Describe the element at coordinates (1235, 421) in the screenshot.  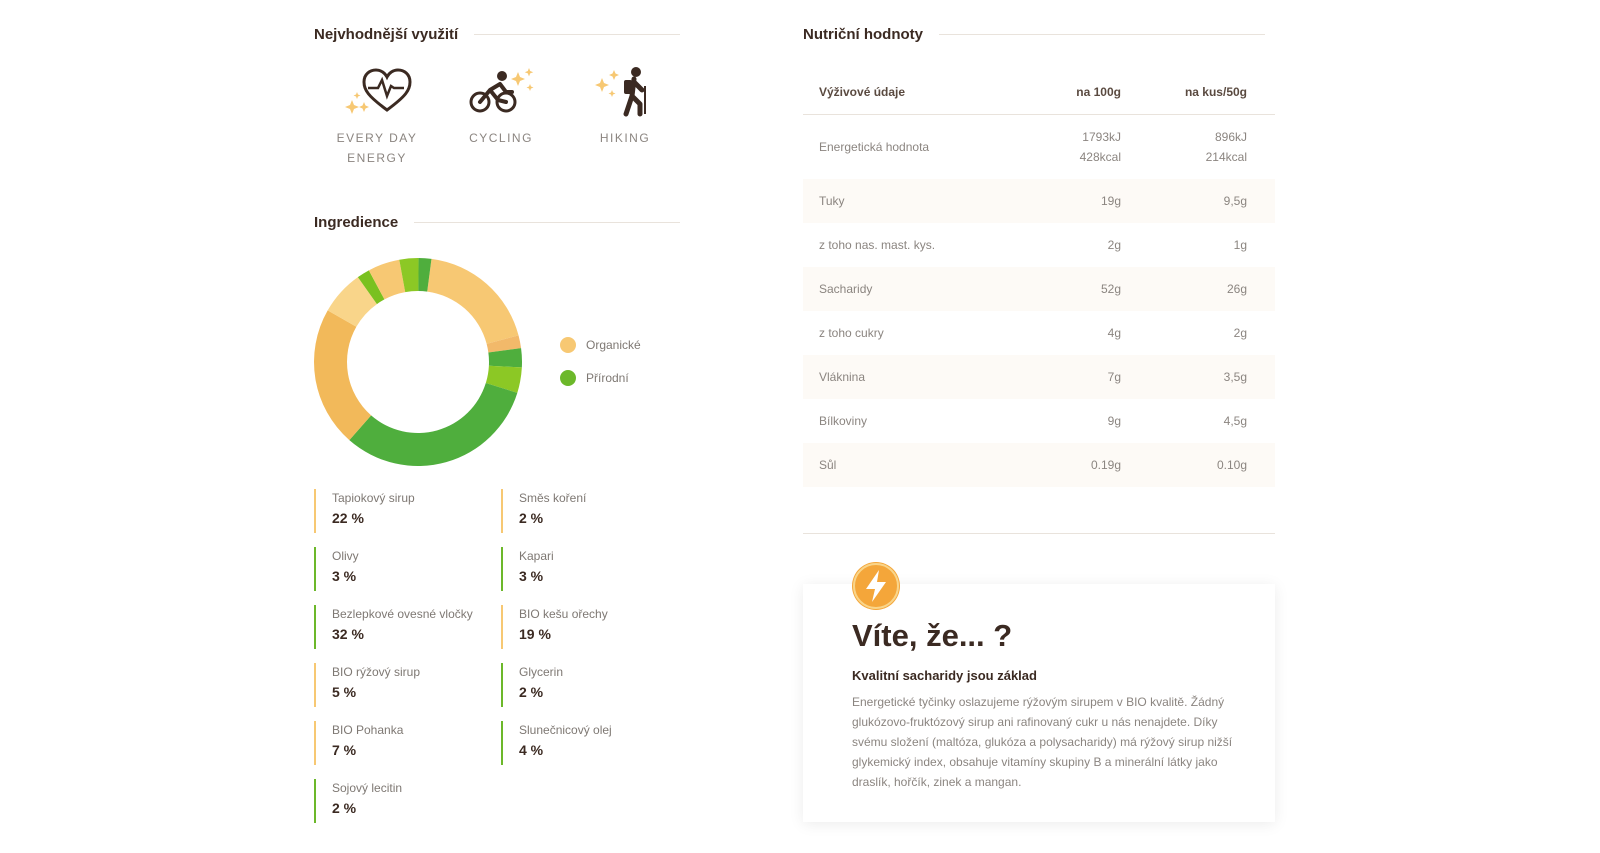
I see `value-per-piece: 4,5g` at that location.